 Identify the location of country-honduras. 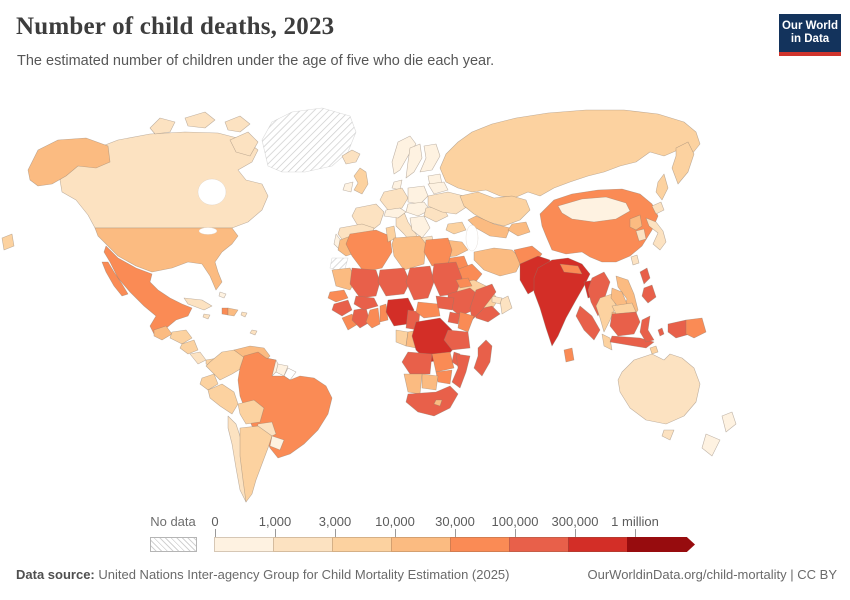
(181, 337).